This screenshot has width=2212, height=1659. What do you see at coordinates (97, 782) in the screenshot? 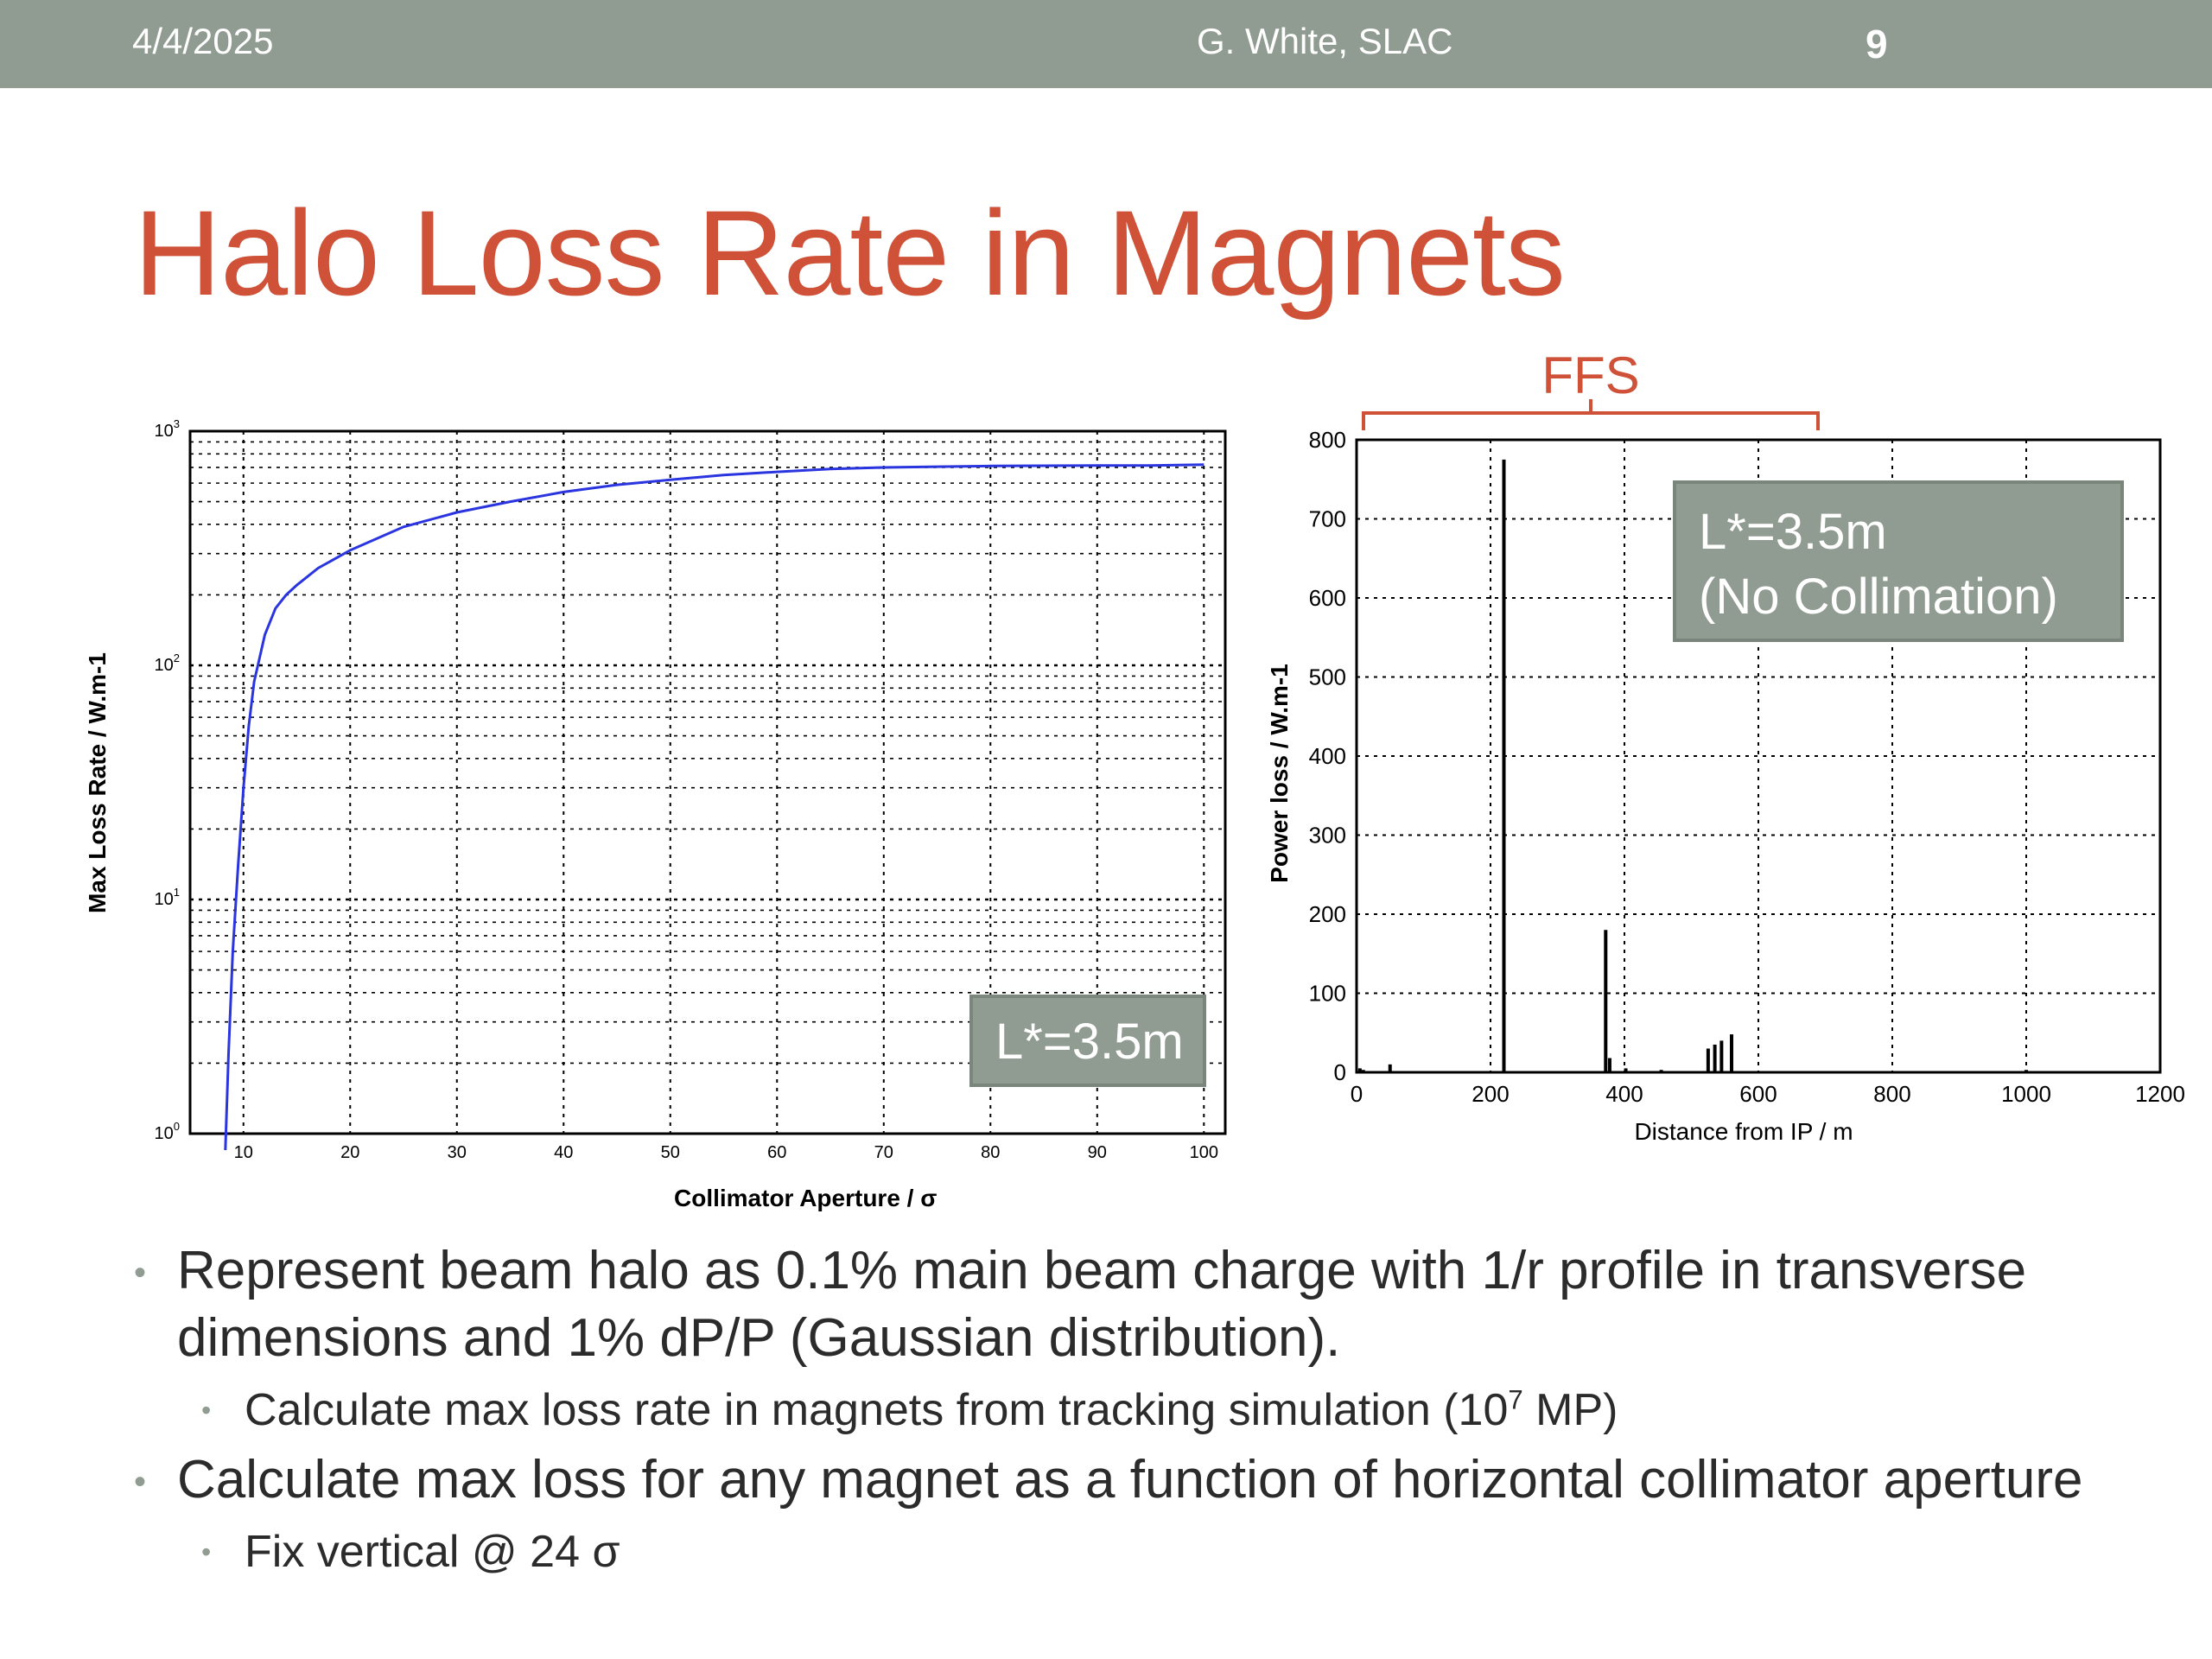
I see `chart1-y-axis-label: Max Loss Rate / W.m-1` at bounding box center [97, 782].